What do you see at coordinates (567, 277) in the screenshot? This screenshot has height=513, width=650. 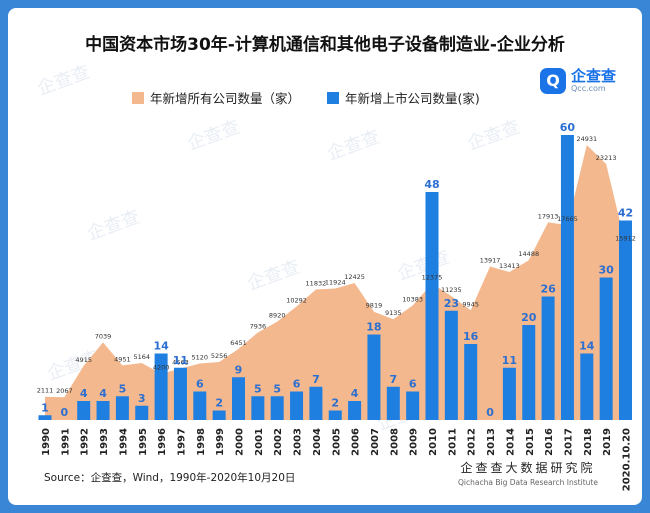 I see `bar-2017` at bounding box center [567, 277].